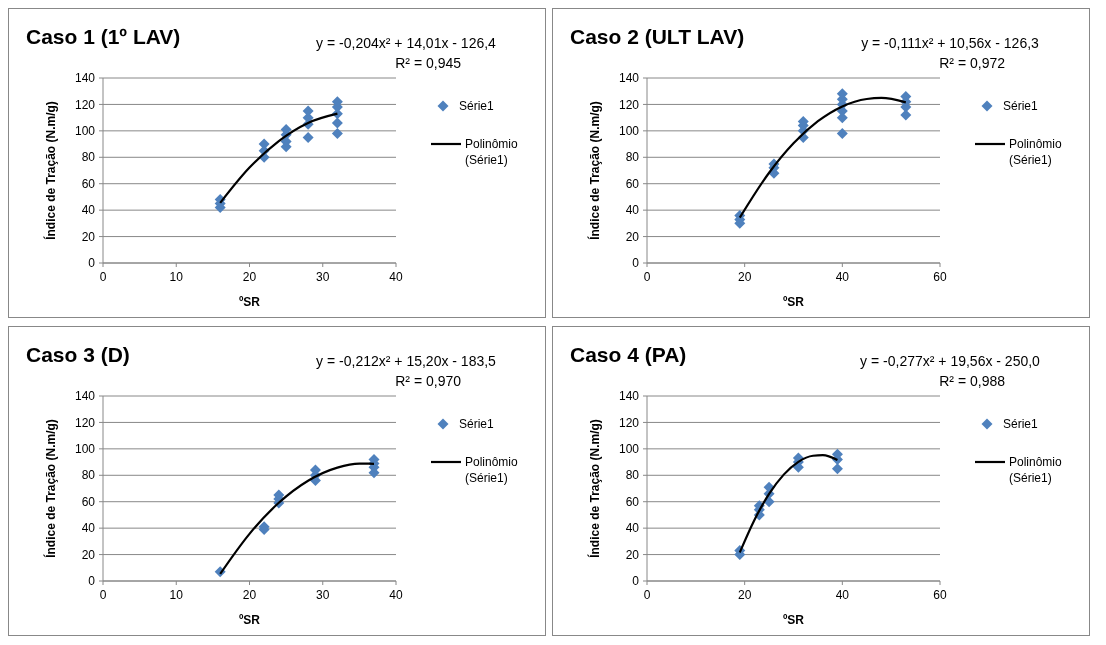 This screenshot has height=645, width=1106. What do you see at coordinates (657, 36) in the screenshot?
I see `chart-title: Caso 2 (ULT LAV)` at bounding box center [657, 36].